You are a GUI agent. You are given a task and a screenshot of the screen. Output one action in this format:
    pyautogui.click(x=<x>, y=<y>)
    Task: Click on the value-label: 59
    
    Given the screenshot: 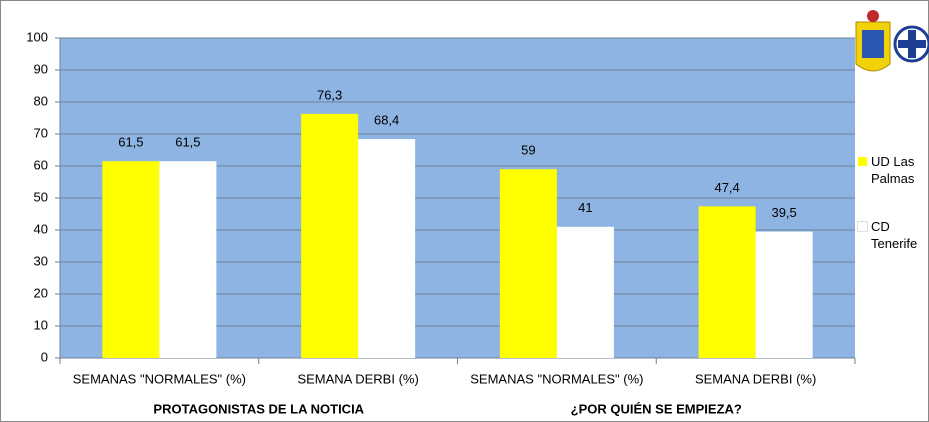 What is the action you would take?
    pyautogui.click(x=528, y=150)
    